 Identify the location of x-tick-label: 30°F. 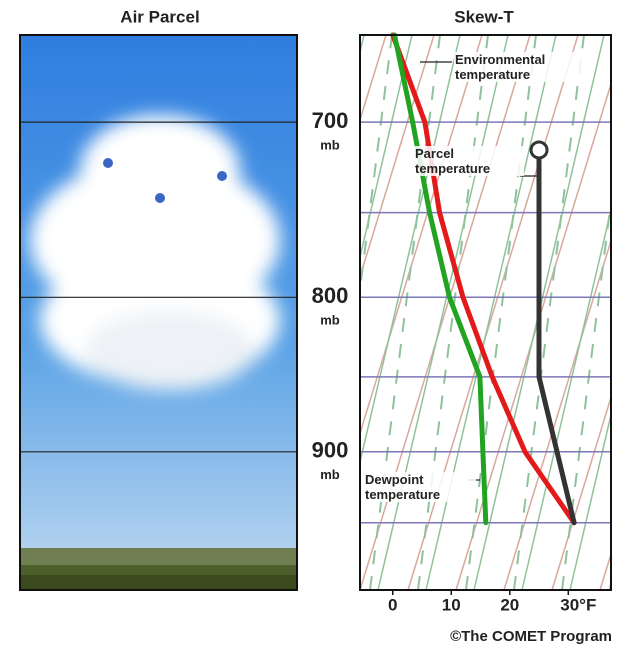
(578, 604).